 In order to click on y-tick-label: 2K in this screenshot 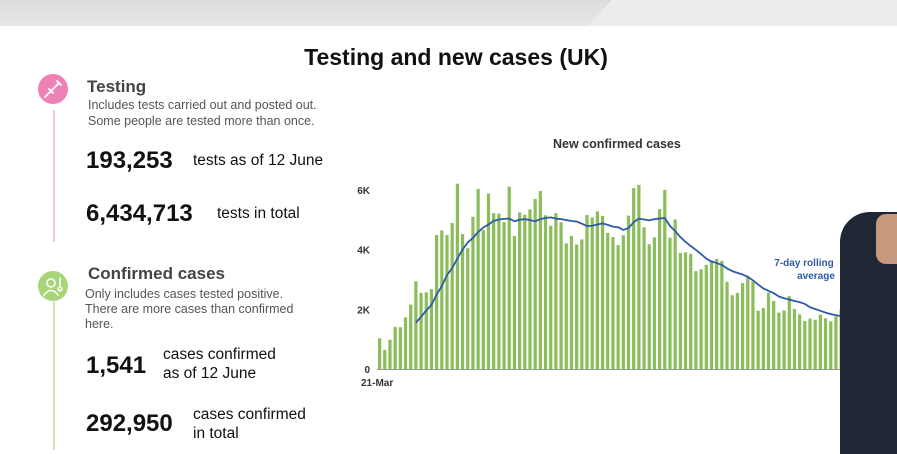, I will do `click(364, 310)`.